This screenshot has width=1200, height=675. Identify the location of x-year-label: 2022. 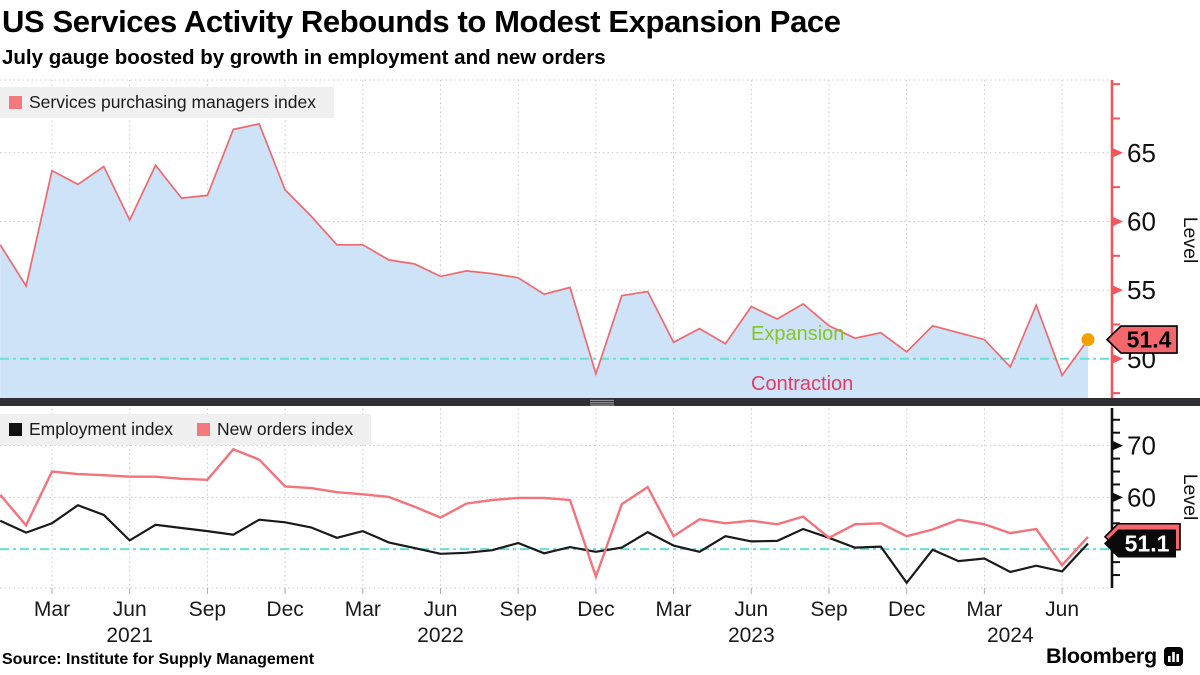
(440, 635).